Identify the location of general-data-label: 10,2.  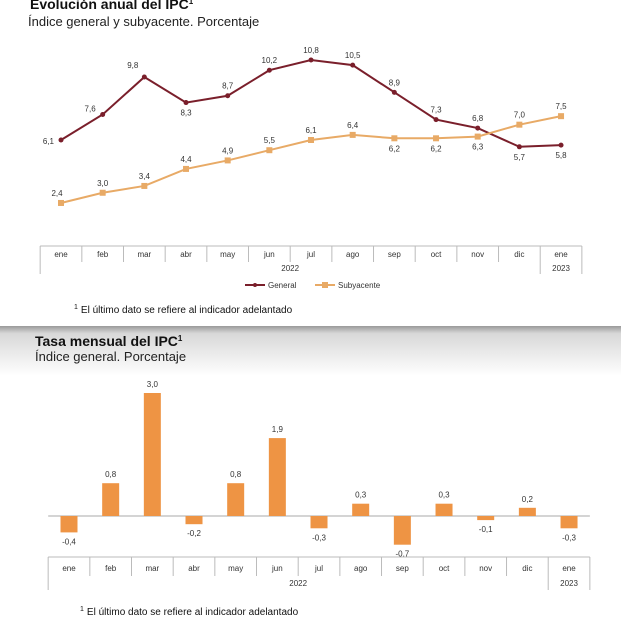
(270, 60).